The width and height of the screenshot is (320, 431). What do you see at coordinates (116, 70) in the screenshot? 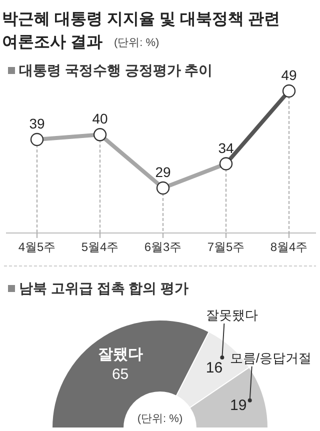
I see `chart-title: 대통령 국정수행 긍정평가 추이` at bounding box center [116, 70].